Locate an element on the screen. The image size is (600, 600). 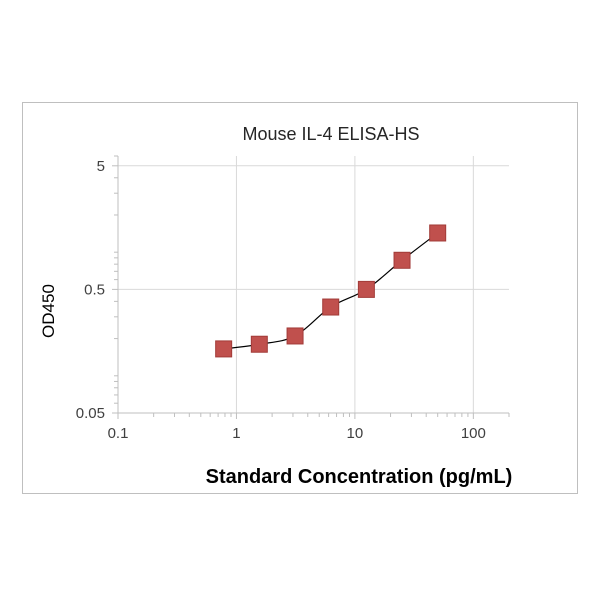
fit-curve-line is located at coordinates (331, 291).